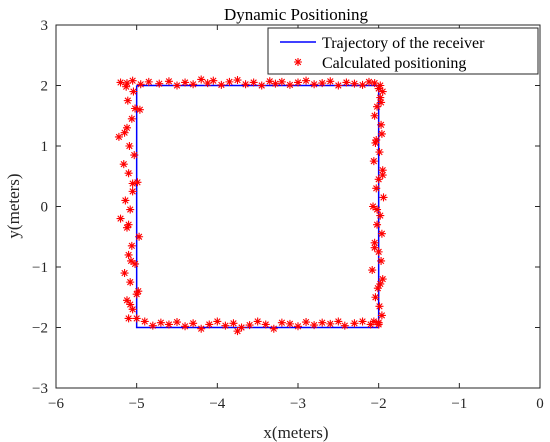  I want to click on x-tick-label: 0, so click(540, 404).